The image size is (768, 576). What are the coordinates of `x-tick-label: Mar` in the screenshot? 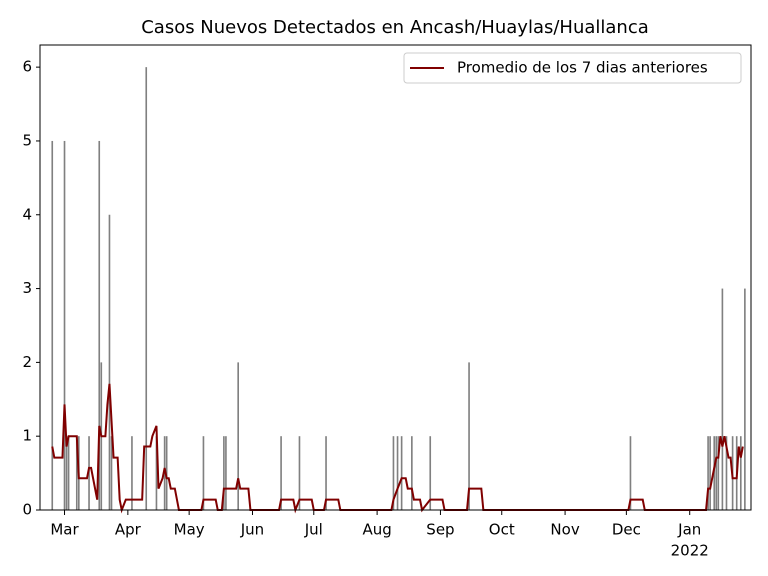 It's located at (64, 530).